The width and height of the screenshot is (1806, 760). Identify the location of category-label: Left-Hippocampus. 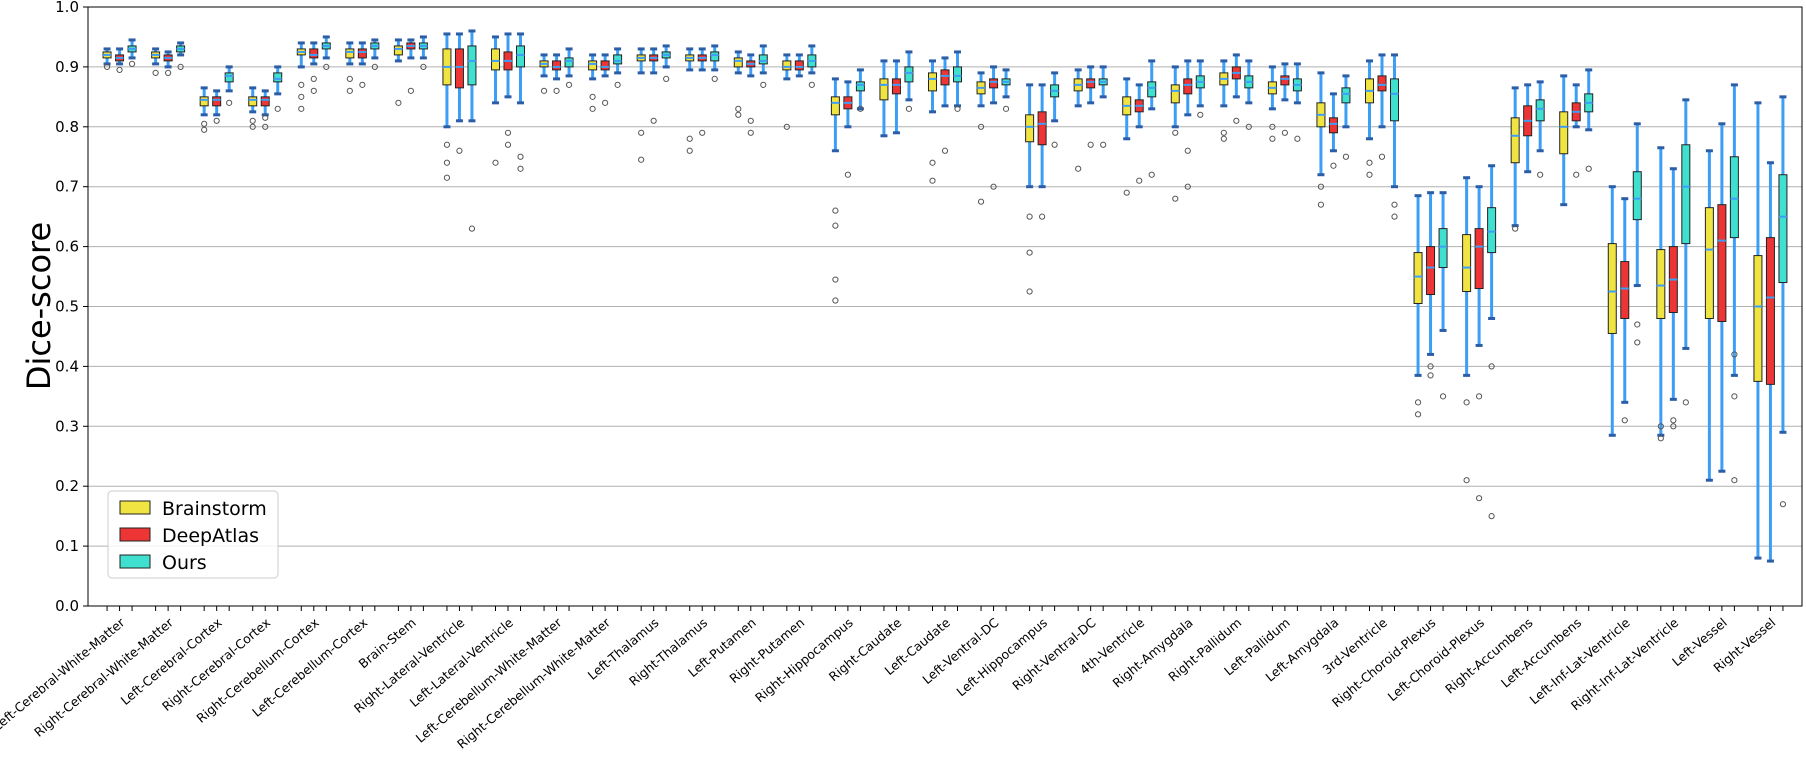
(1001, 657).